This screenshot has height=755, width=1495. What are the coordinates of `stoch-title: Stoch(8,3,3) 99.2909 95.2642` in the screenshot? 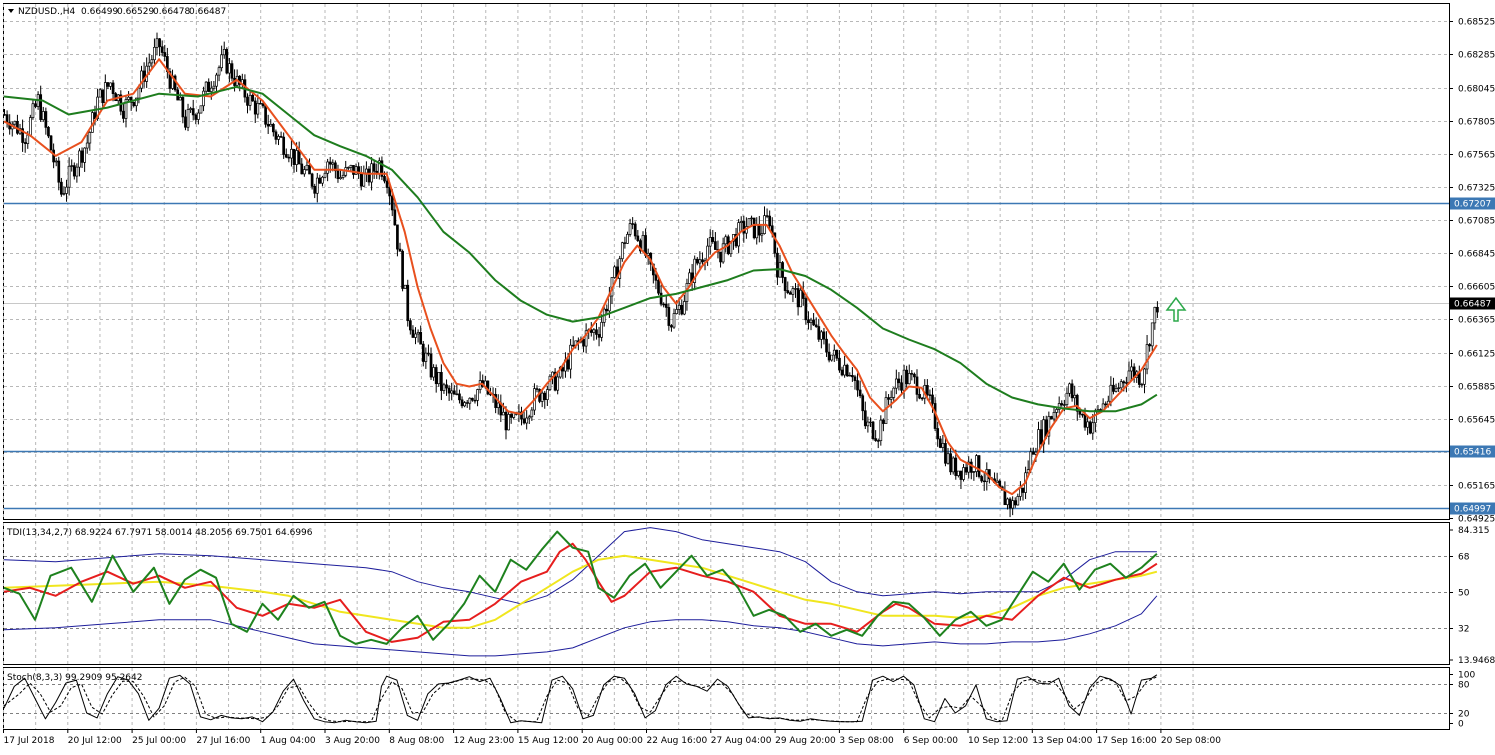 It's located at (74, 678).